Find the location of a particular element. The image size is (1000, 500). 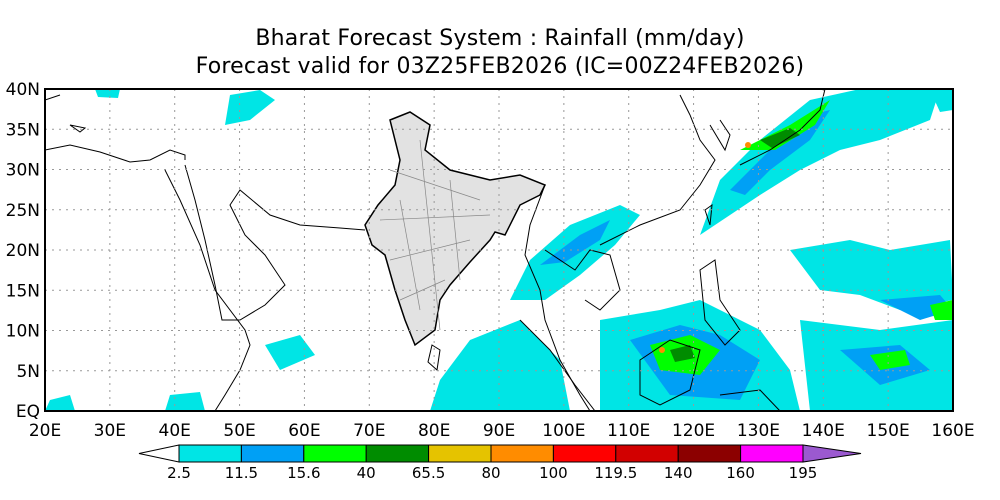

colorbar-label: 100 is located at coordinates (553, 473).